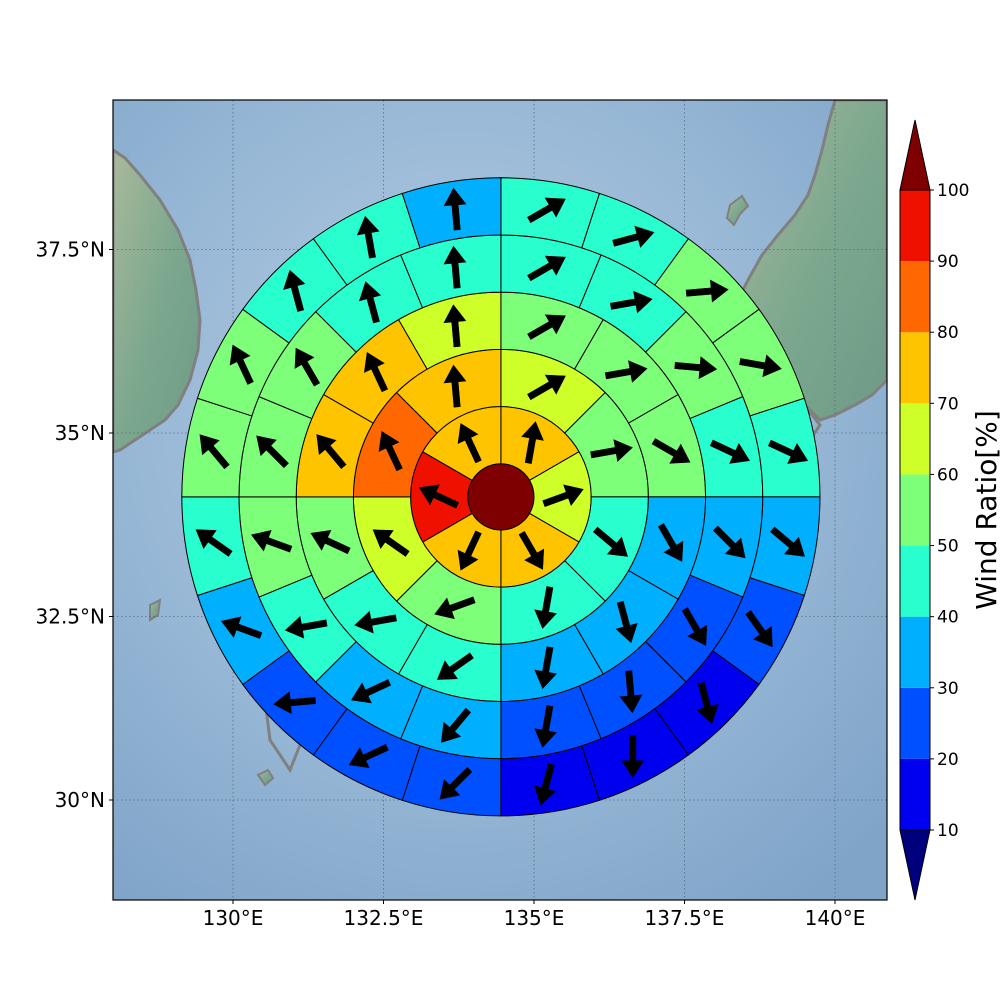  I want to click on colorbar-tick-label: 70, so click(948, 404).